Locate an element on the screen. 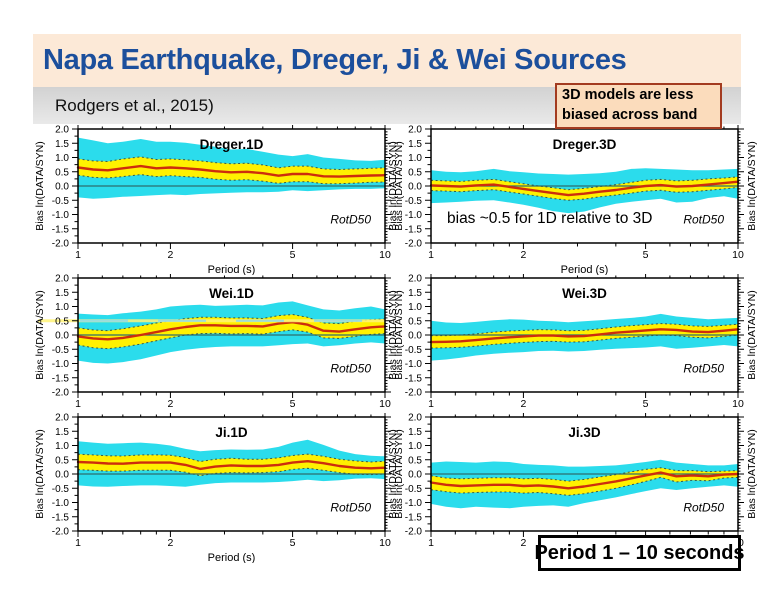 The height and width of the screenshot is (600, 776). annotation-bias-note: bias ~0.5 for 1D relative to 3D is located at coordinates (549, 218).